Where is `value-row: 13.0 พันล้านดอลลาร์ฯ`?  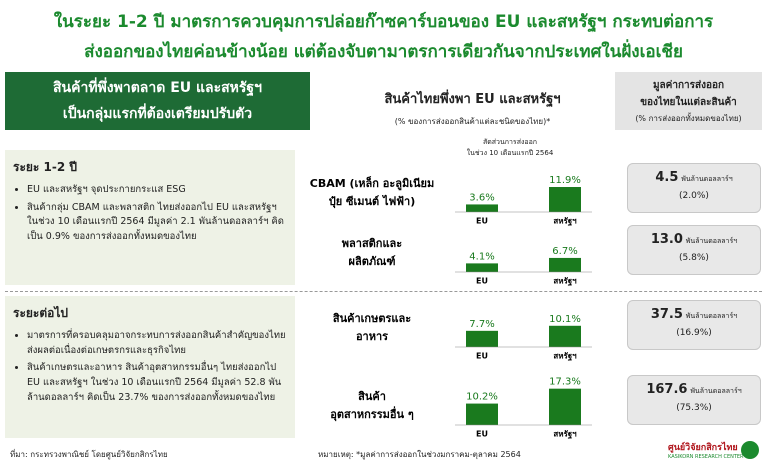 value-row: 13.0 พันล้านดอลลาร์ฯ is located at coordinates (694, 239).